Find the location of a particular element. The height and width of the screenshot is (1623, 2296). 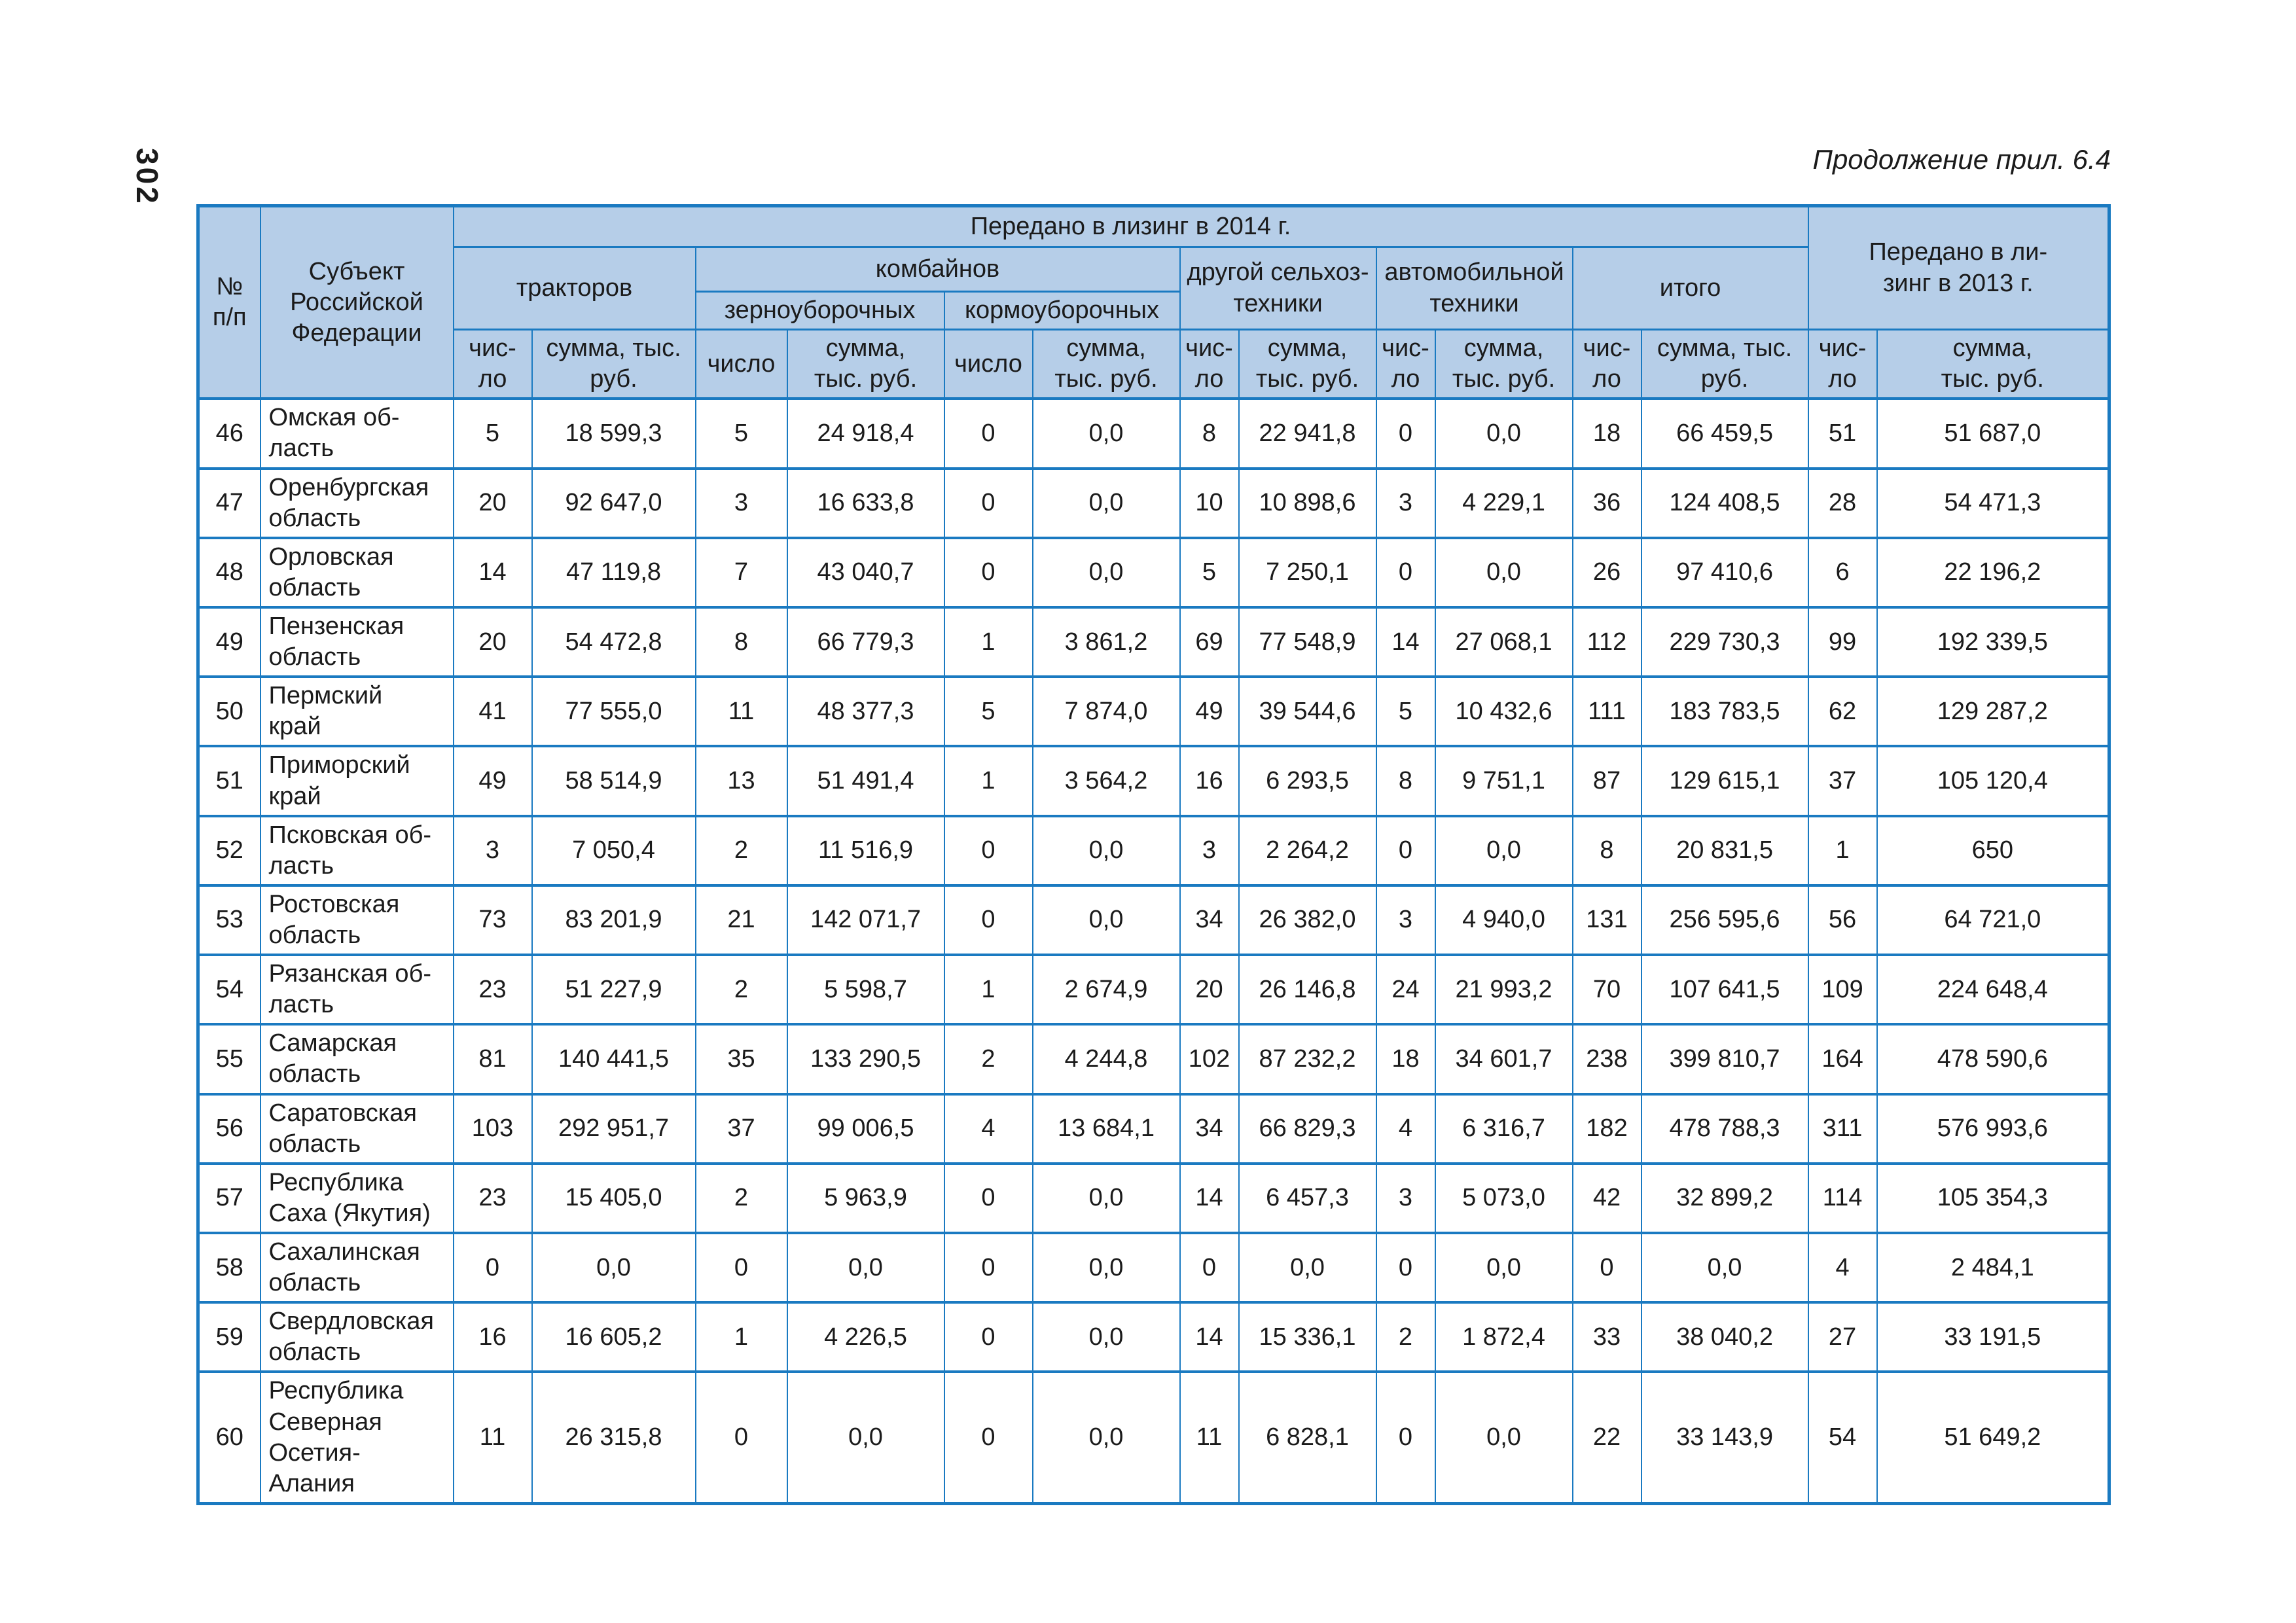

header-tractors: тракторов is located at coordinates (574, 288).